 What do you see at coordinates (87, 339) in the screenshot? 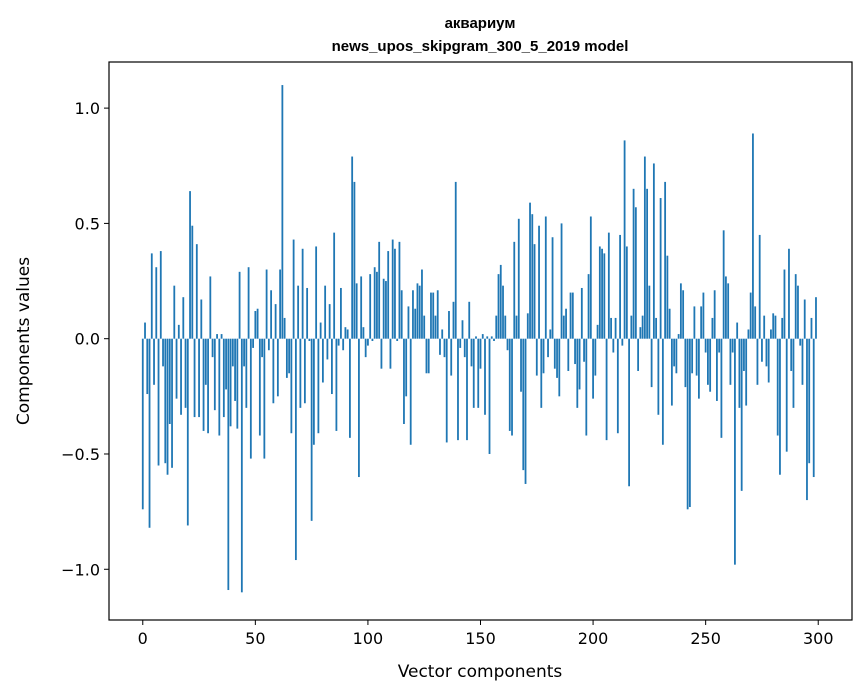
I see `y-tick-label: 0.0` at bounding box center [87, 339].